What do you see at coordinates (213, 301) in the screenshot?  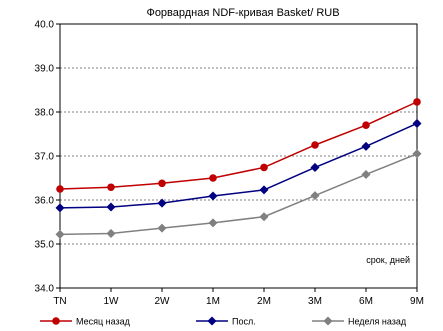 I see `x-tick-label: 1M` at bounding box center [213, 301].